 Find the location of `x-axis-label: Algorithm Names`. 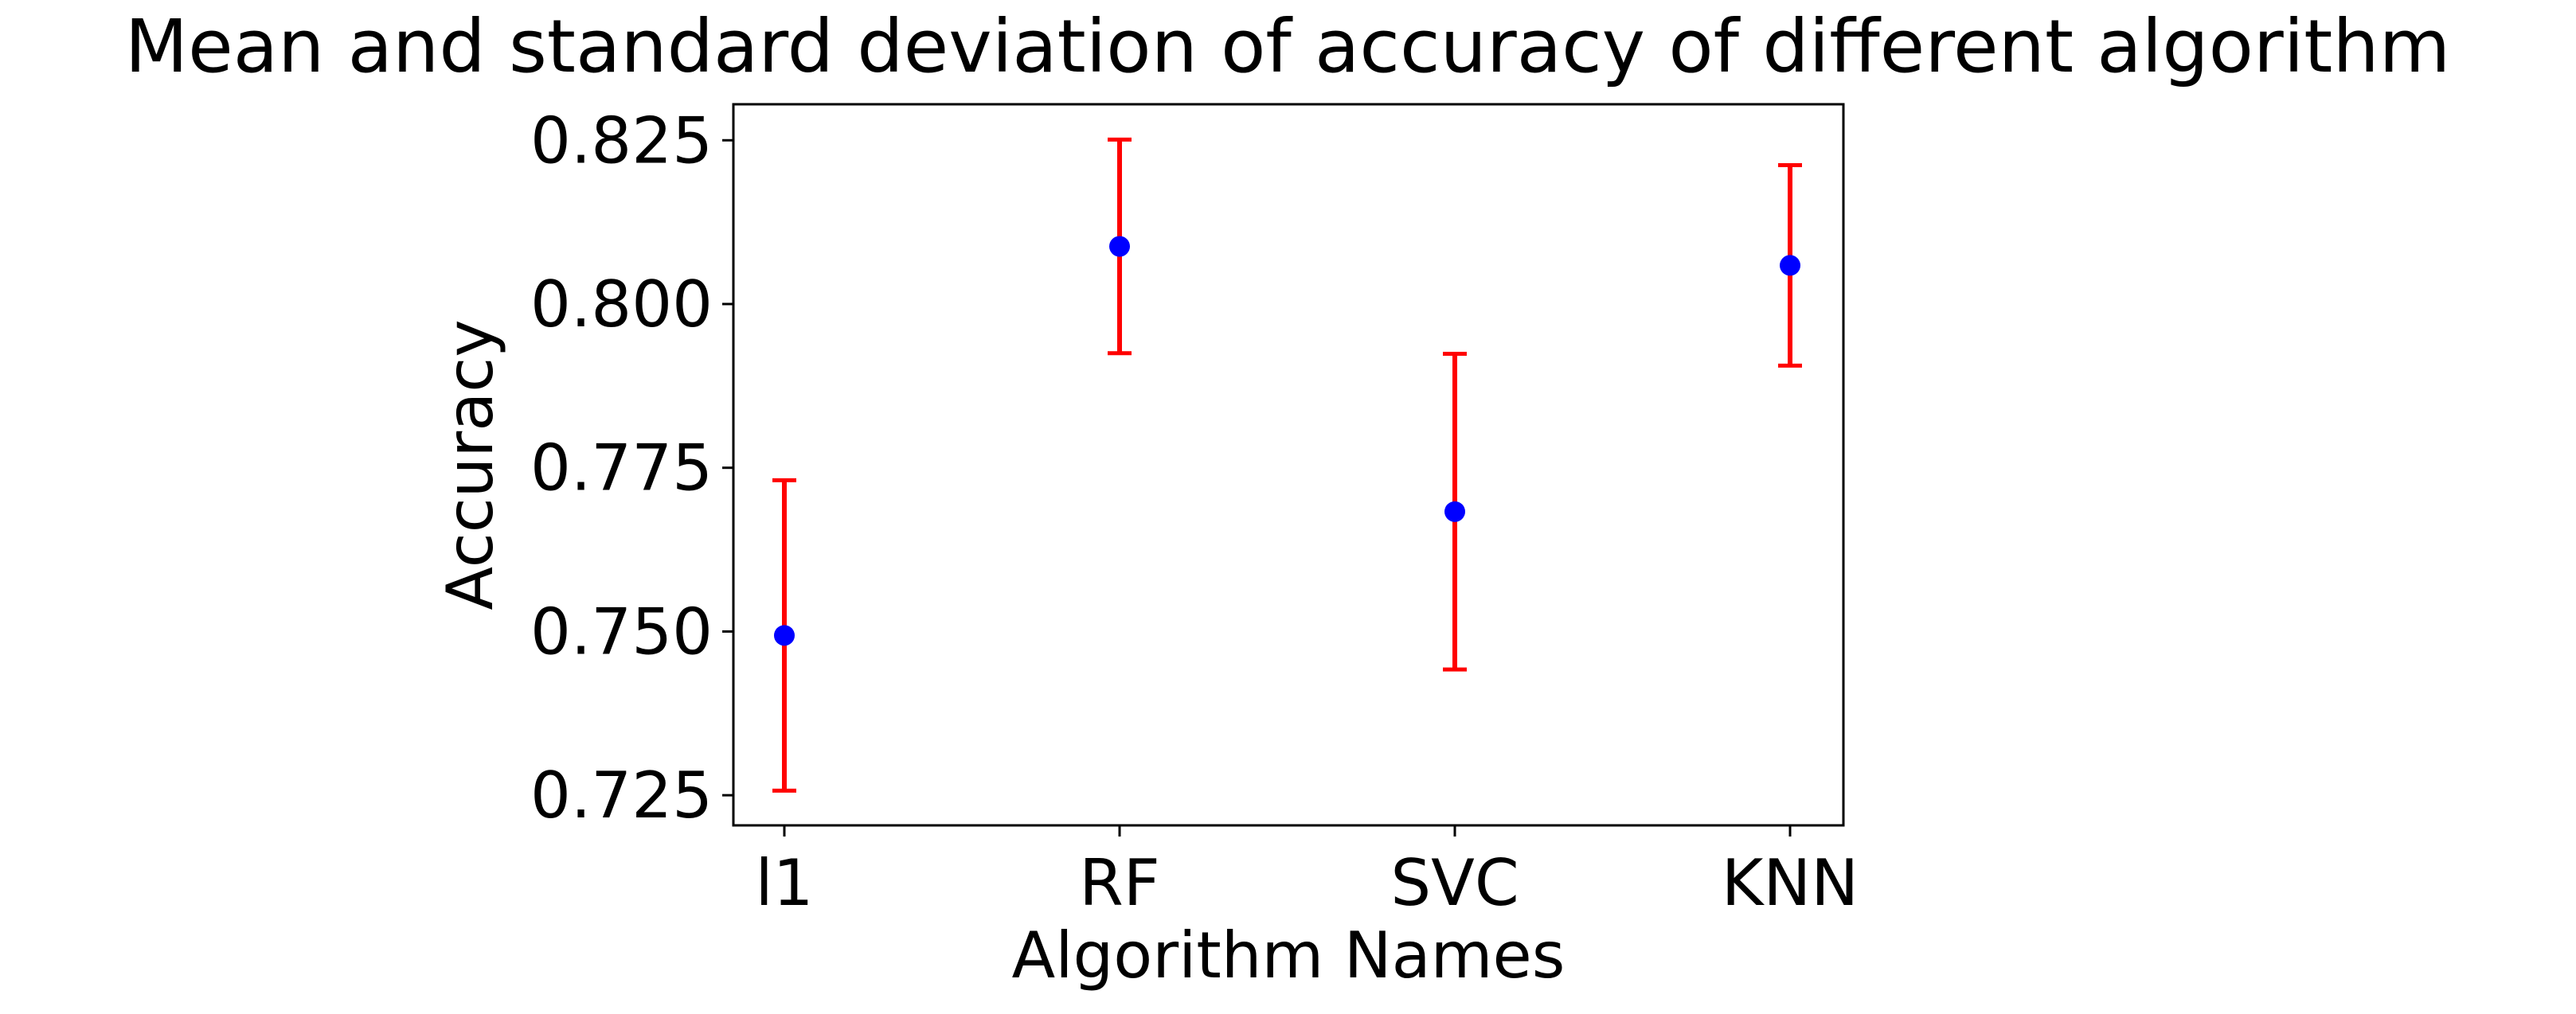

x-axis-label: Algorithm Names is located at coordinates (1289, 955).